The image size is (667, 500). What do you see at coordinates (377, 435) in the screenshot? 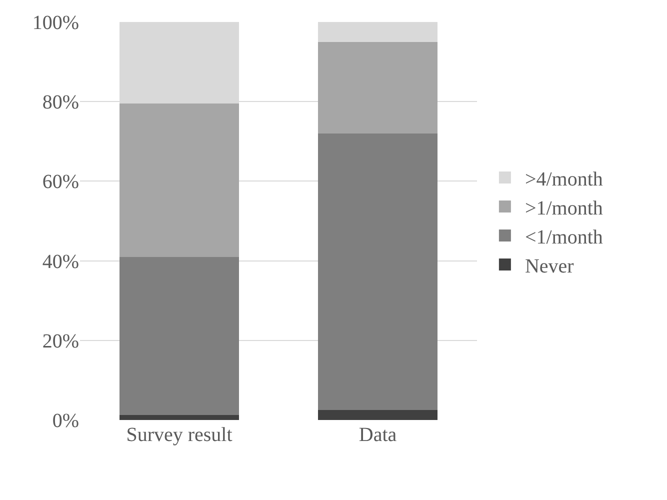
I see `x-tick-label: Data` at bounding box center [377, 435].